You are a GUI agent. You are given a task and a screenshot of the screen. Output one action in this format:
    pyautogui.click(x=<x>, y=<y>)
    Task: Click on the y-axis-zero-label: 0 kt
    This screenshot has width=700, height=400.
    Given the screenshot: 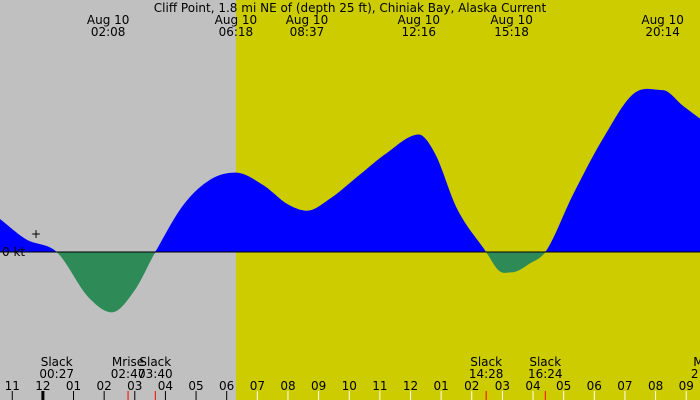 What is the action you would take?
    pyautogui.click(x=13, y=252)
    